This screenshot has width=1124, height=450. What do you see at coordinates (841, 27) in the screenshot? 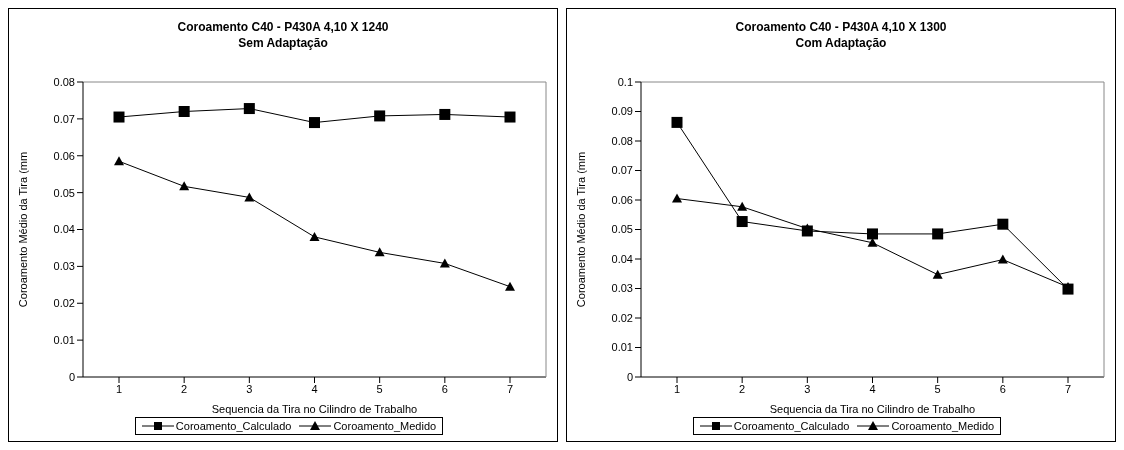
I see `chart-title: Coroamento C40 - P430A 4,10 X 1300` at bounding box center [841, 27].